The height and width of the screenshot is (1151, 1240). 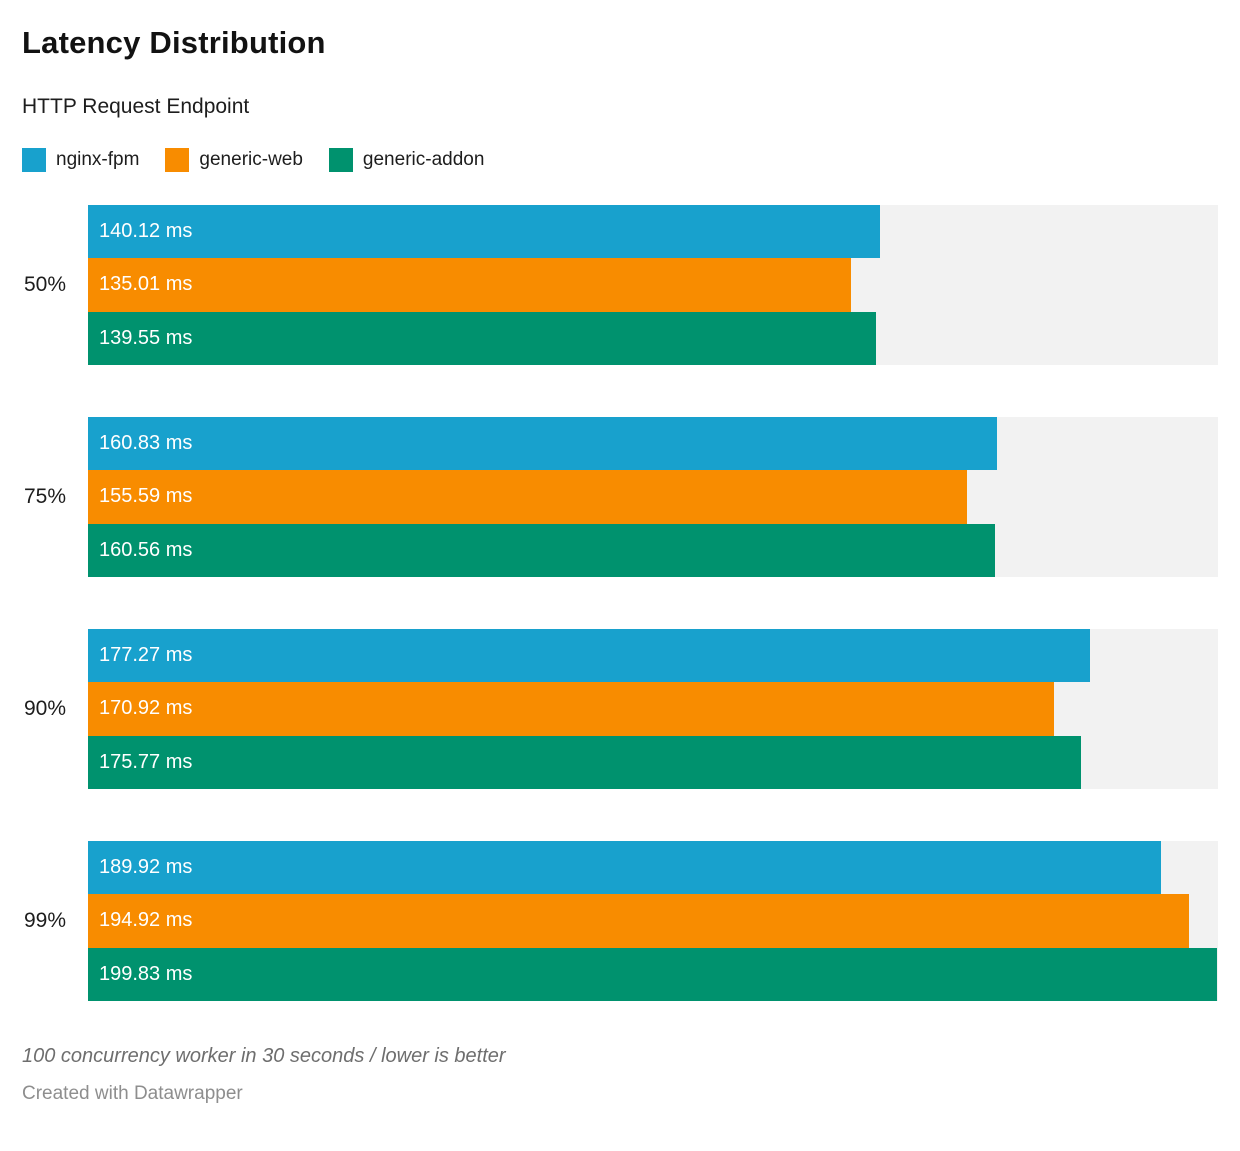 What do you see at coordinates (146, 337) in the screenshot?
I see `bar-value-label: 139.55 ms` at bounding box center [146, 337].